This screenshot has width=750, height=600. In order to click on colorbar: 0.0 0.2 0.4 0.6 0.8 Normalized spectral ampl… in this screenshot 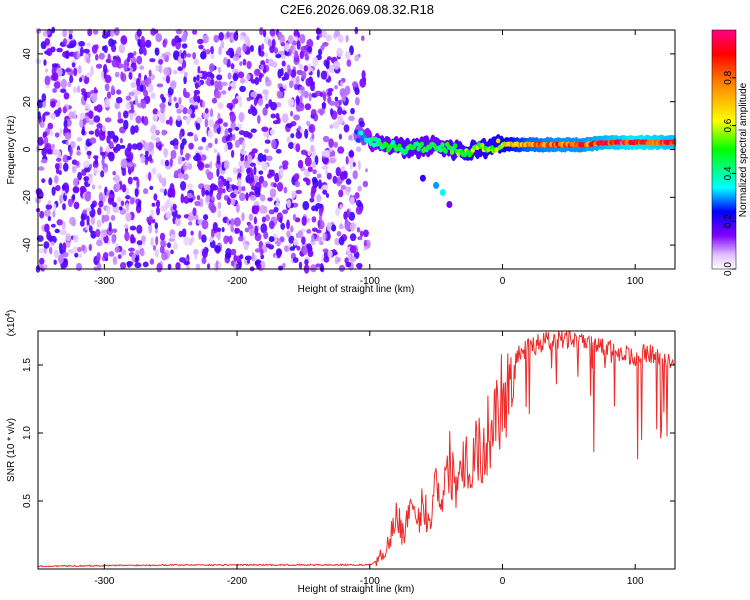, I will do `click(730, 152)`.